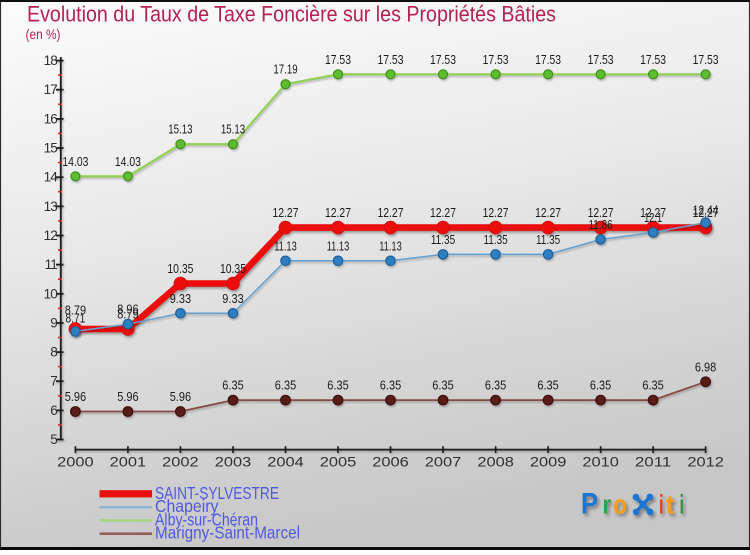 Image resolution: width=750 pixels, height=555 pixels. I want to click on svg-text: 12.44, so click(706, 210).